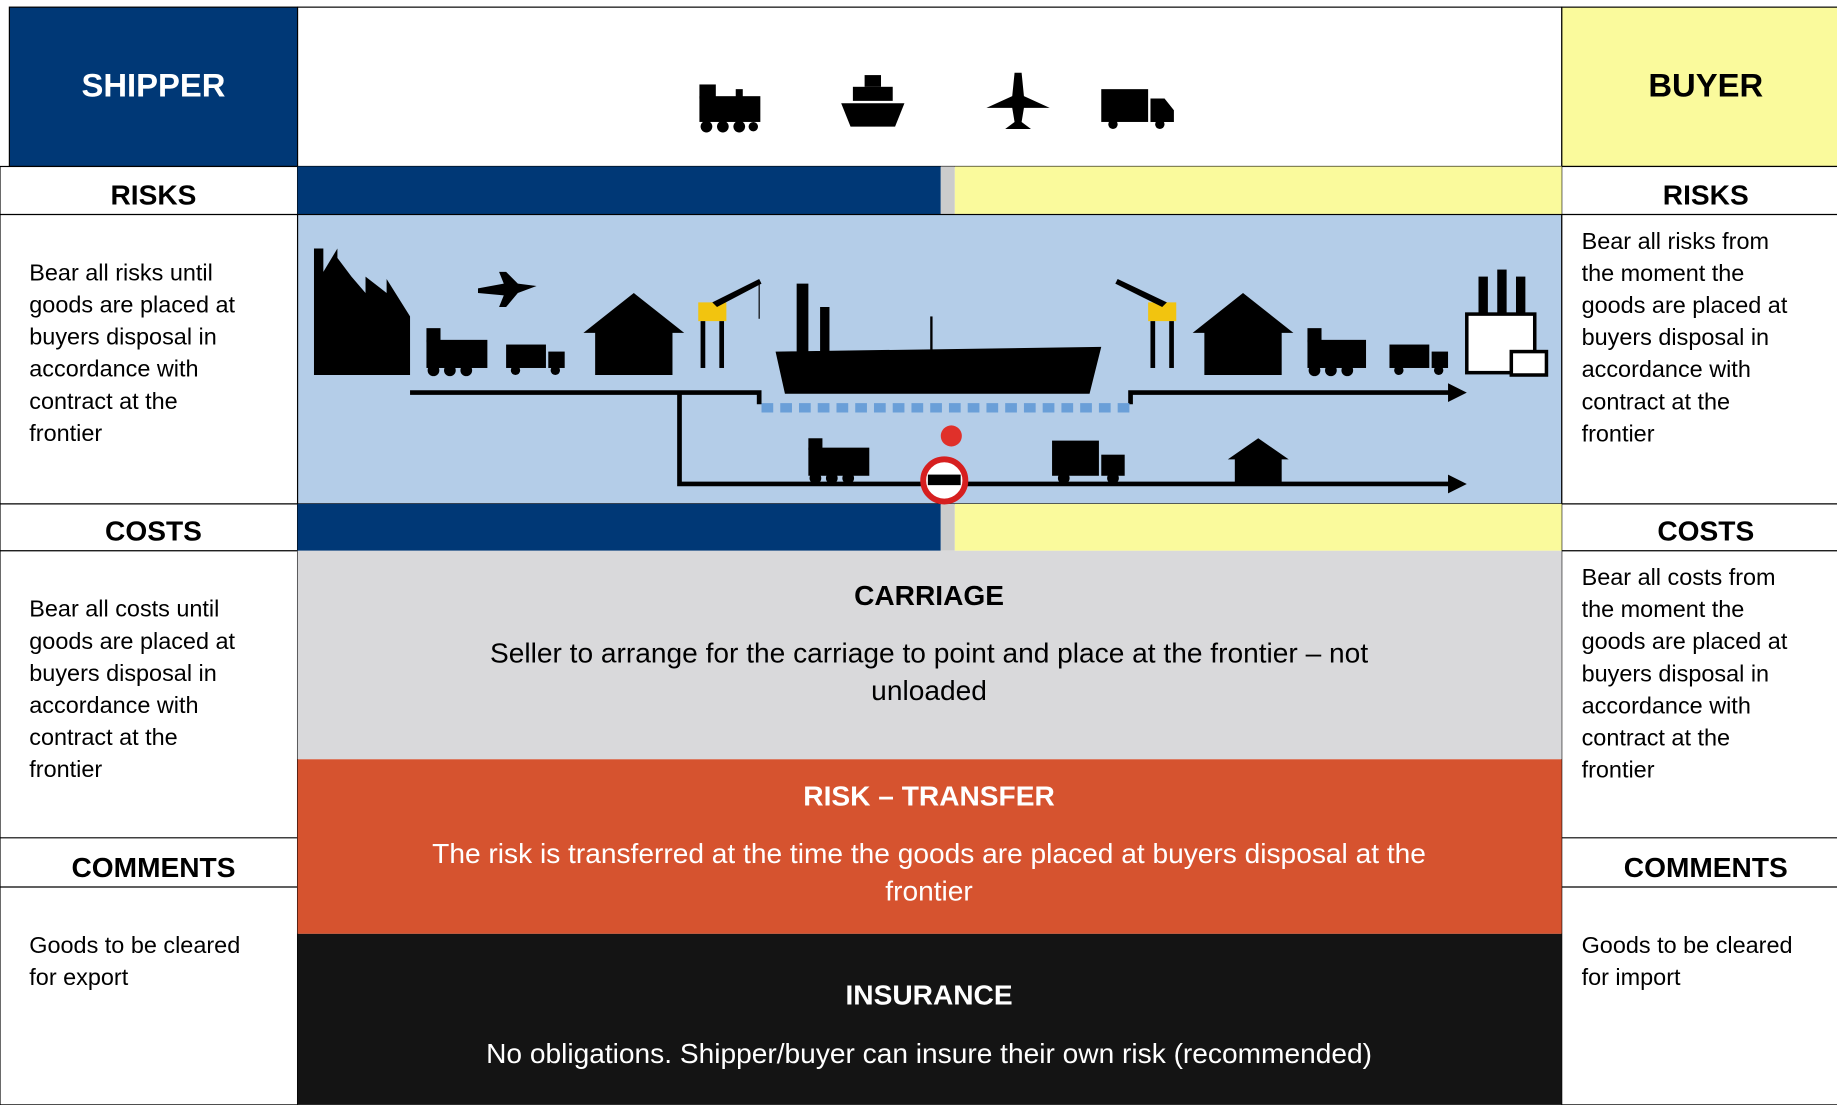 The width and height of the screenshot is (1837, 1105). I want to click on routes, so click(931, 438).